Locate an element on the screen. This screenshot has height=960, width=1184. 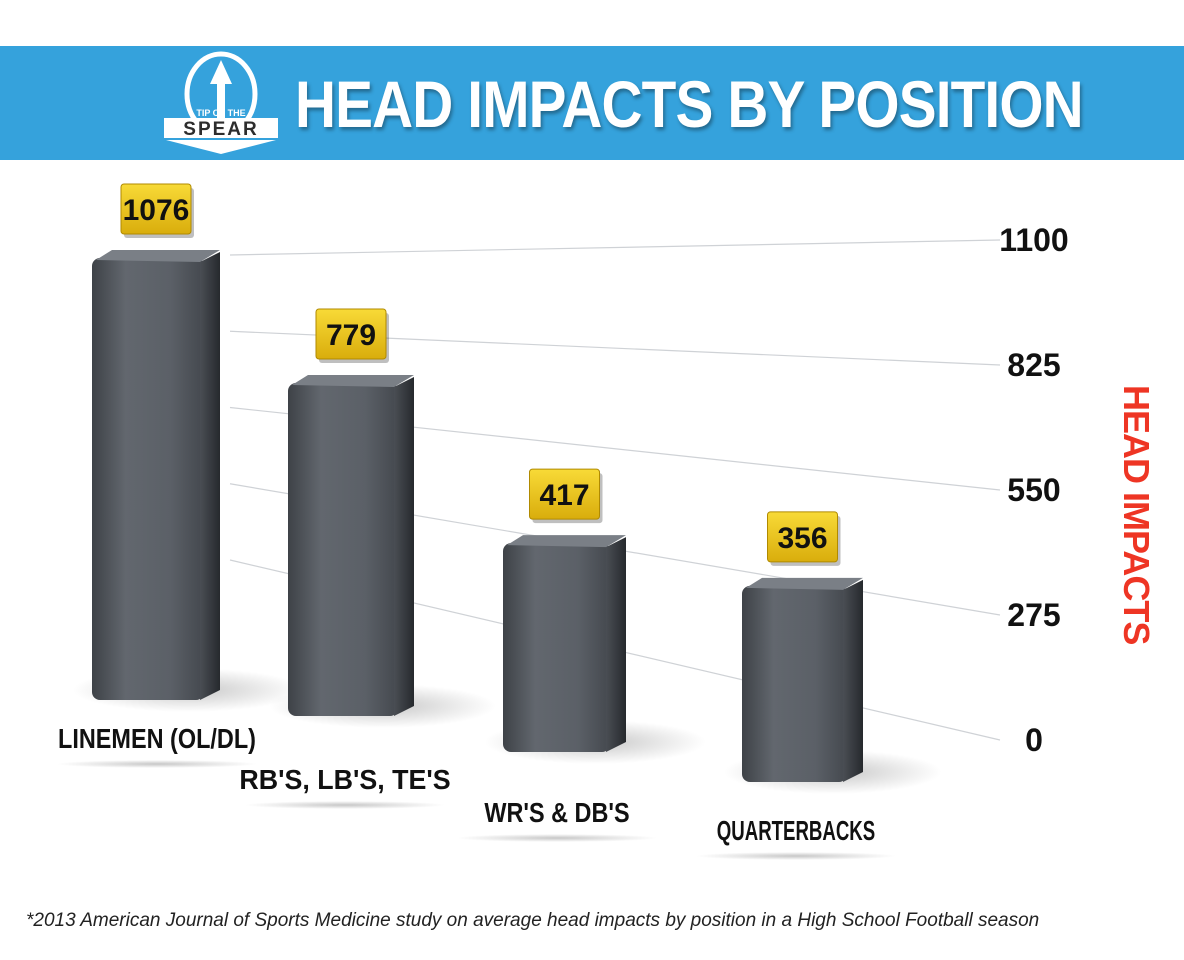
value-label: 417 is located at coordinates (564, 495).